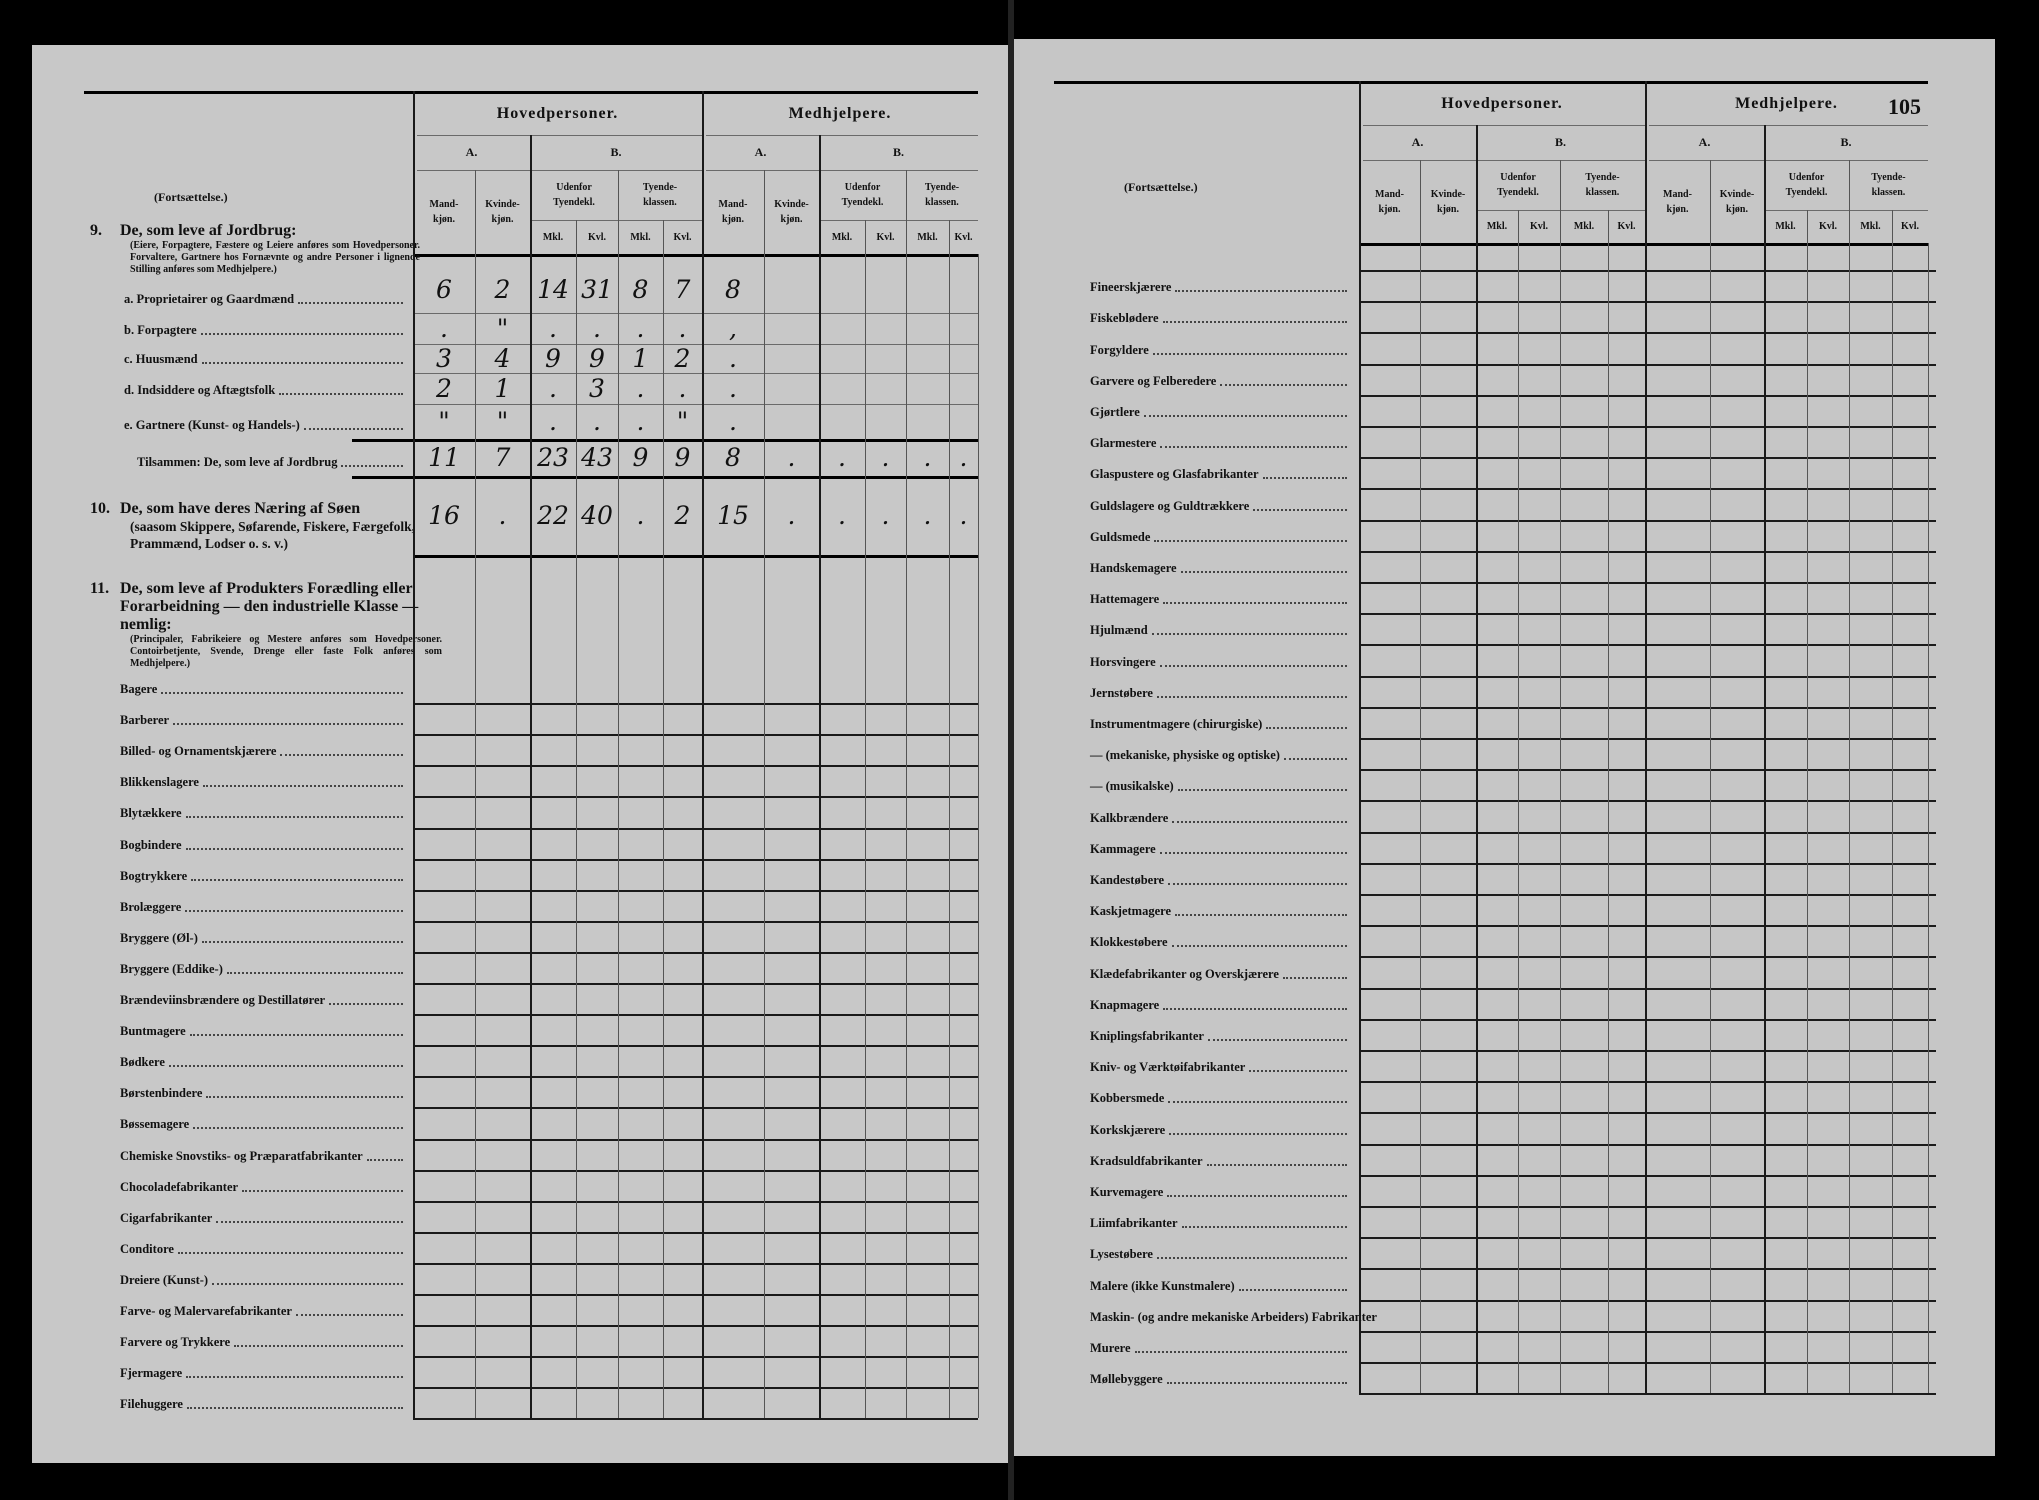  Describe the element at coordinates (96, 230) in the screenshot. I see `section-number: 9.` at that location.